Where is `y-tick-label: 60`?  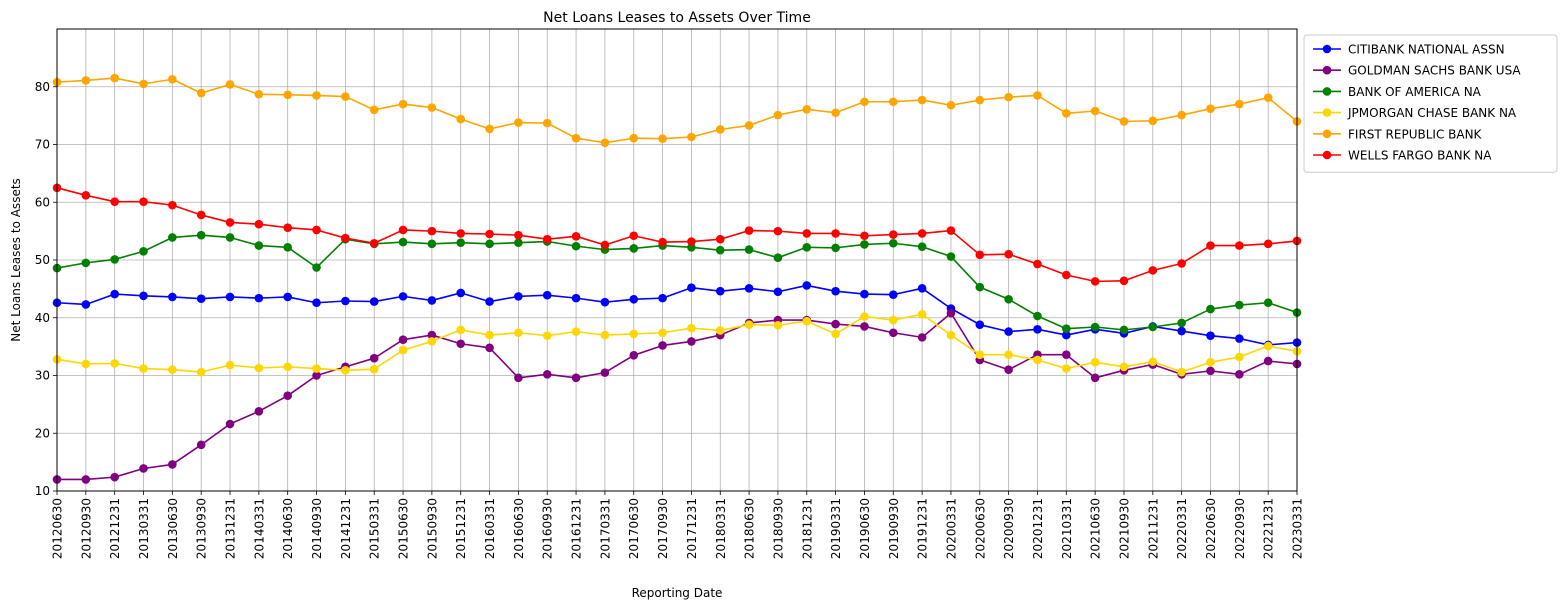 y-tick-label: 60 is located at coordinates (42, 202).